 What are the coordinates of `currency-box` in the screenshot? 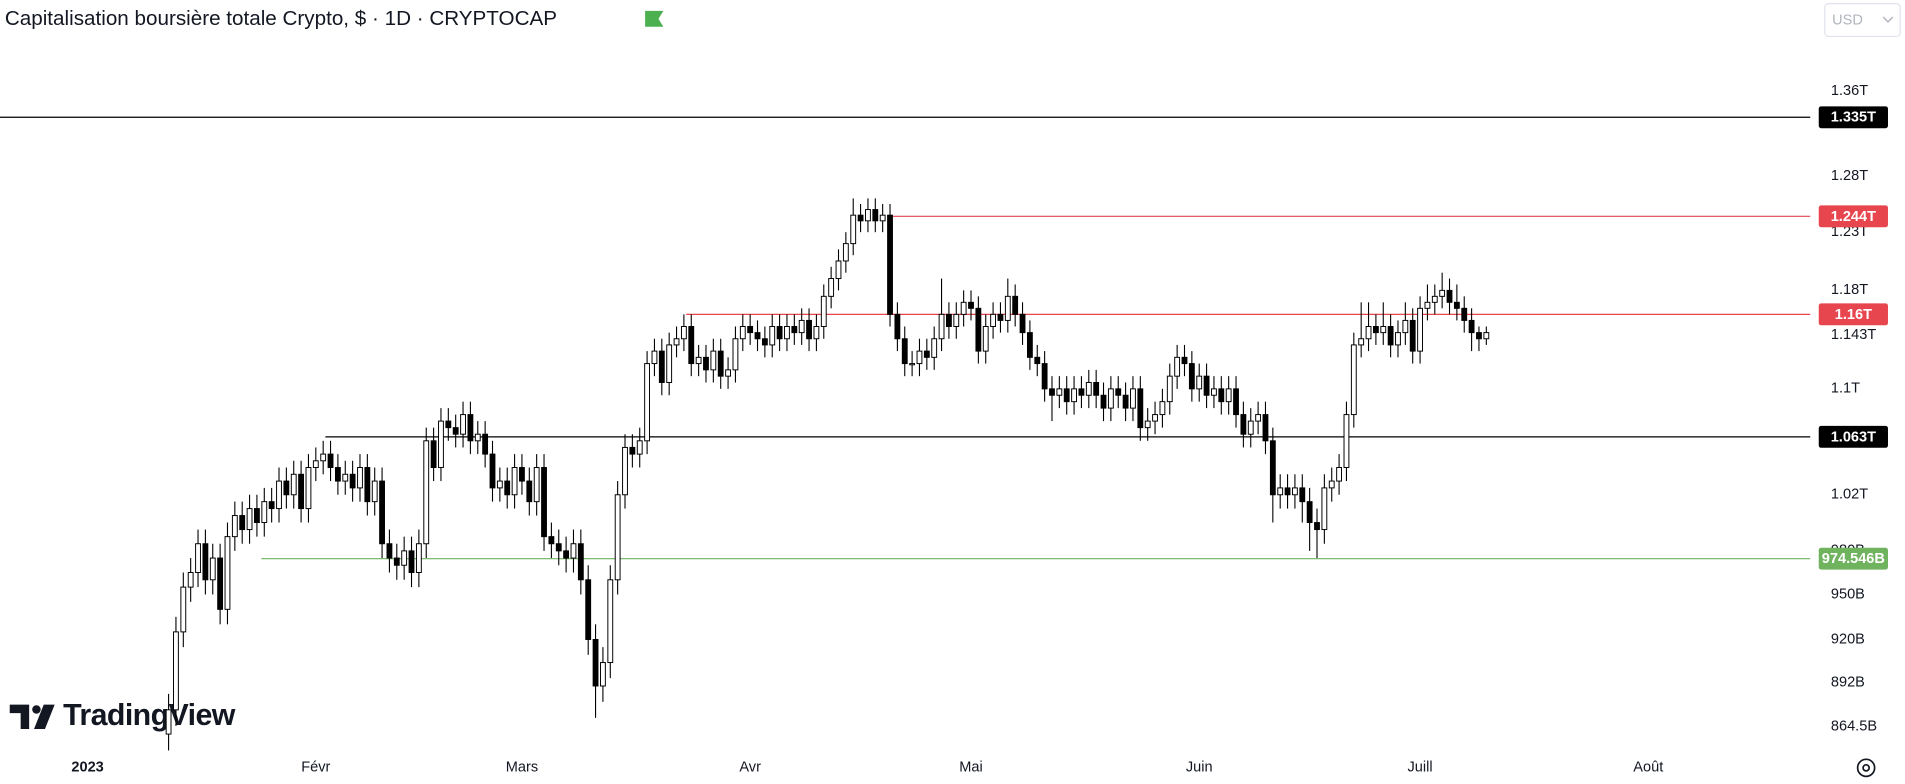 It's located at (1862, 20).